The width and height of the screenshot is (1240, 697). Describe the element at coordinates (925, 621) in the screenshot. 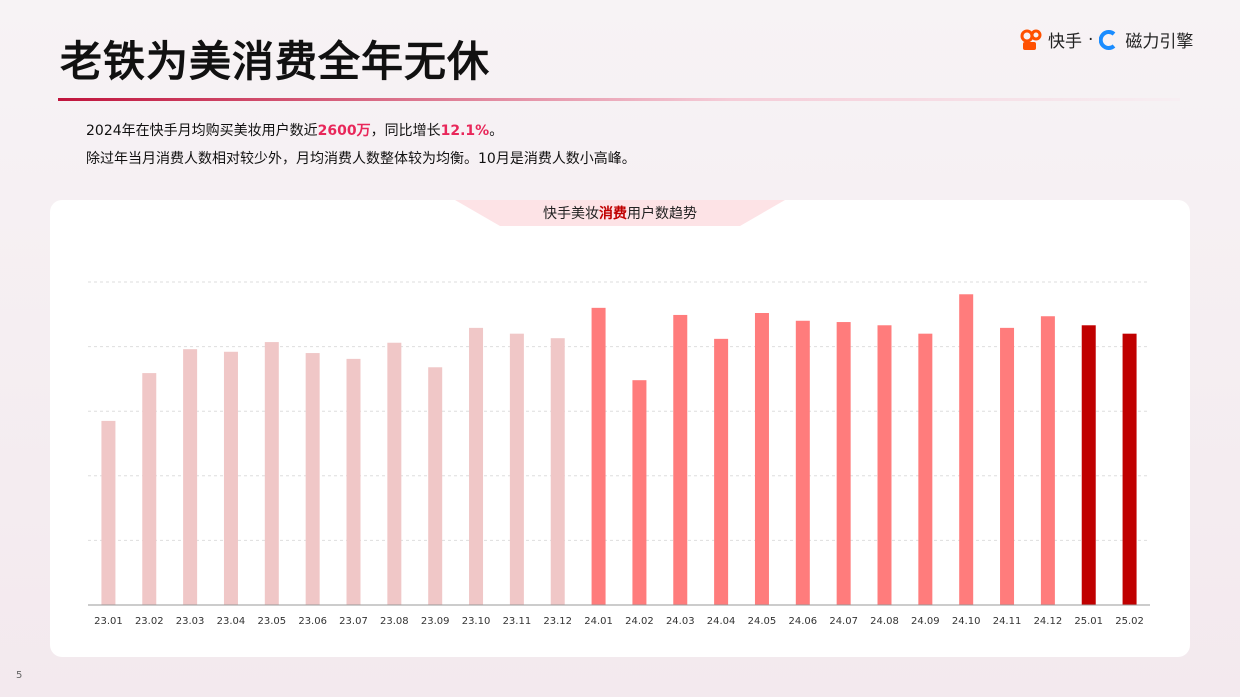

I see `x-tick-label: 24.09` at that location.